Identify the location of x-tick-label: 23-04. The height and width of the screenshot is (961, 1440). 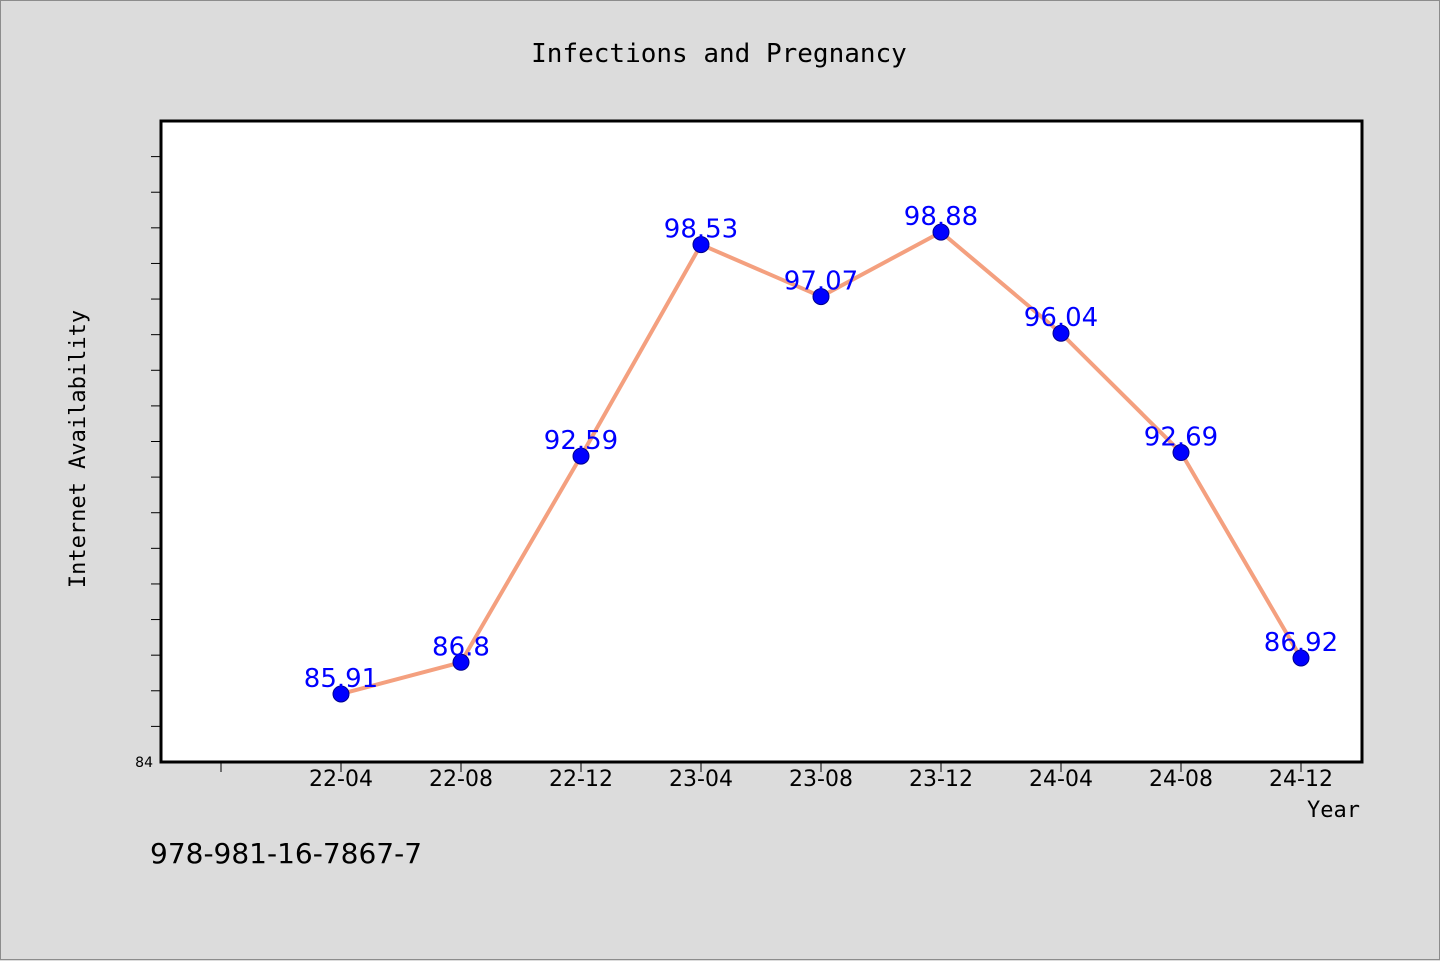
(701, 779).